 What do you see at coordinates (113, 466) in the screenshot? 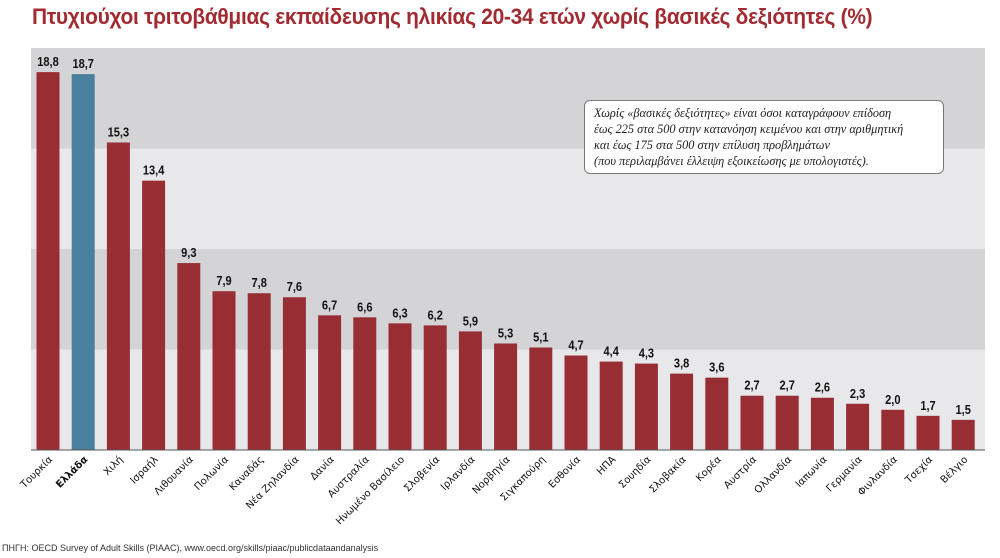
I see `category-label: Χιλή` at bounding box center [113, 466].